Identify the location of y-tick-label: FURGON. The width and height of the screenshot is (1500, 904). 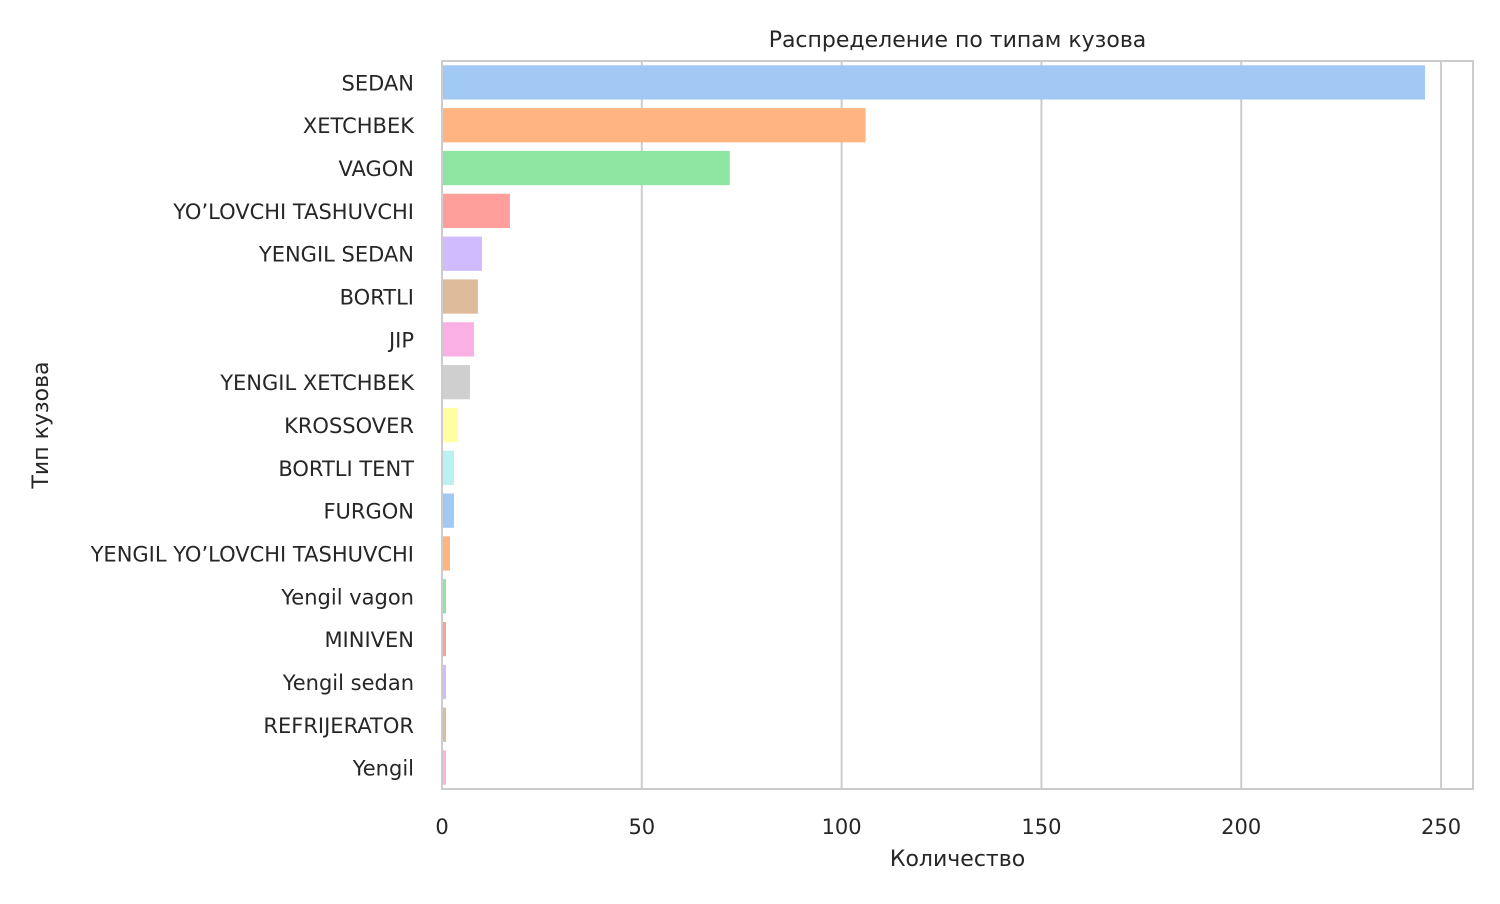
(368, 512).